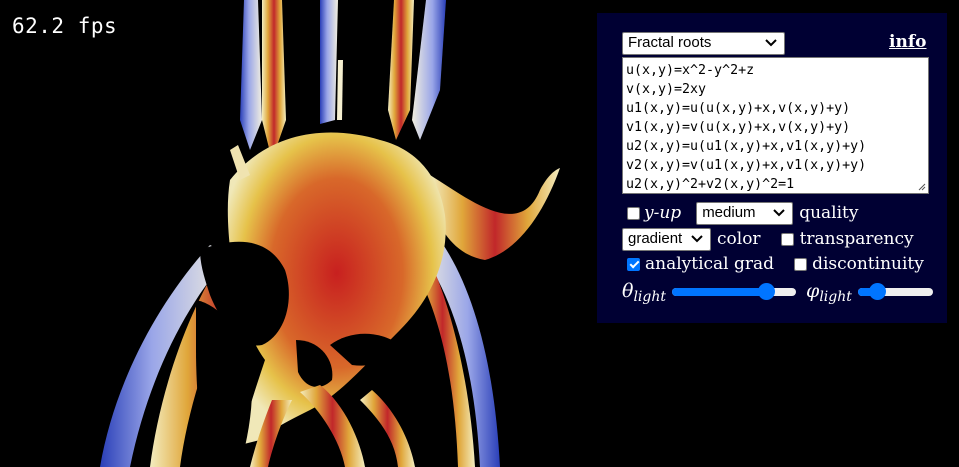  Describe the element at coordinates (746, 146) in the screenshot. I see `equation-line: u2(x,y)=u(u1(x,y)+x,v1(x,y)+y)` at that location.